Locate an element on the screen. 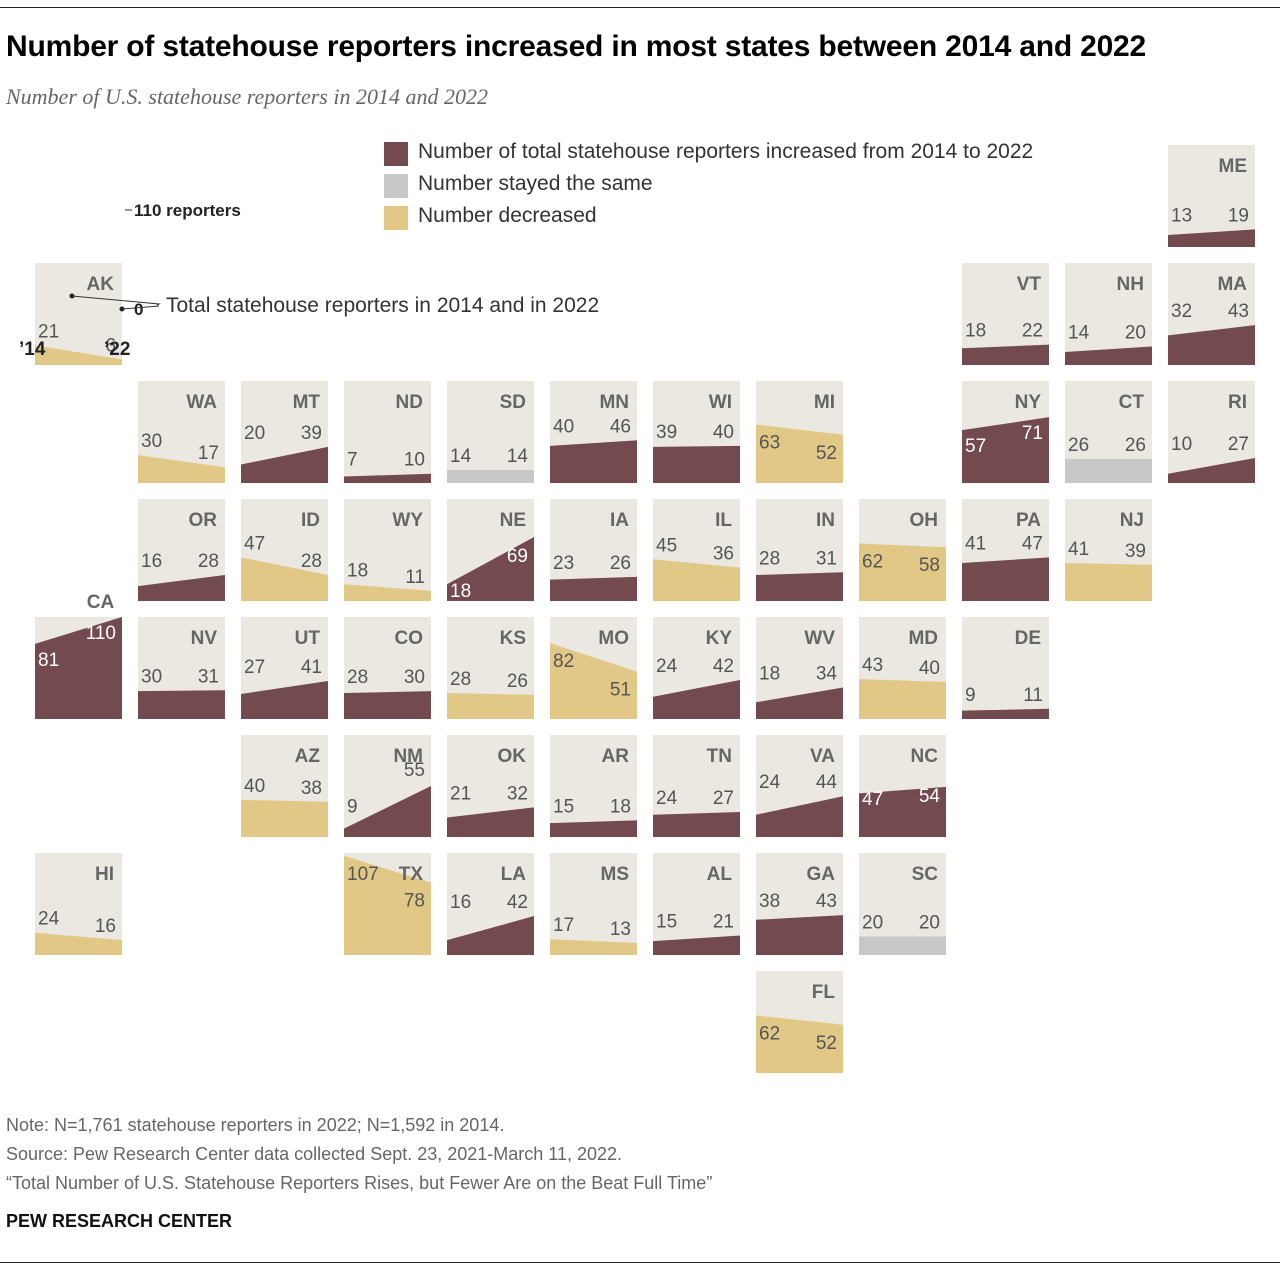  state-tile-vt: VT 18 22 is located at coordinates (1005, 314).